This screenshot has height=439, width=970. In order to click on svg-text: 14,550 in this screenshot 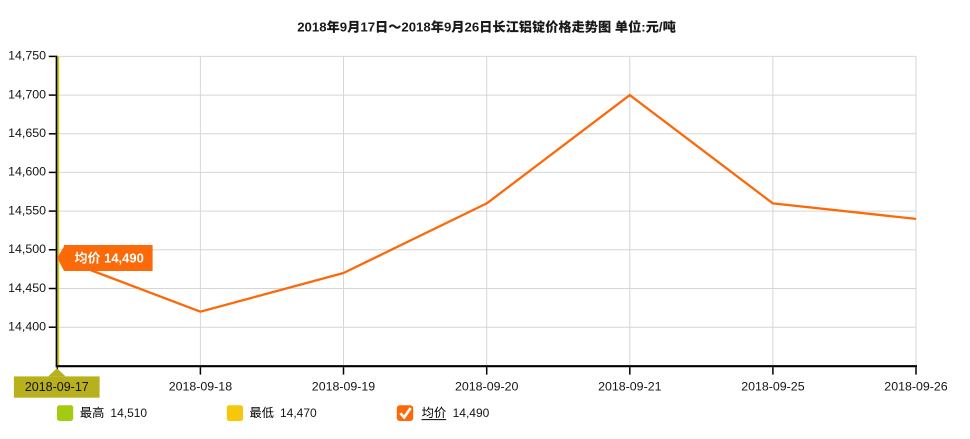, I will do `click(27, 210)`.